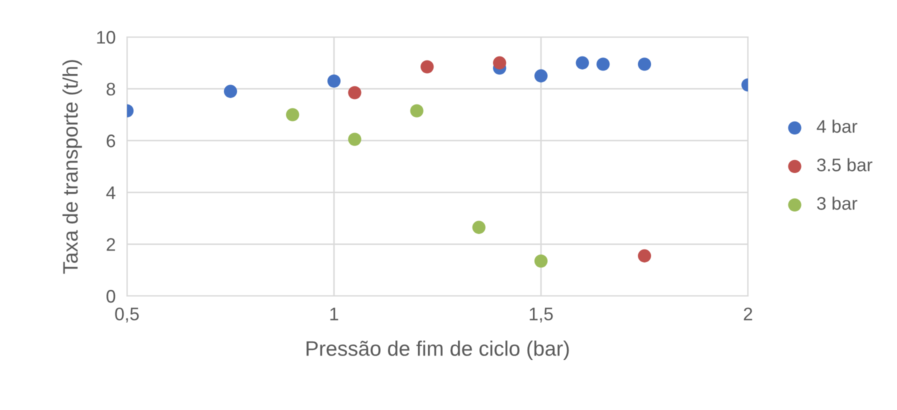 This screenshot has height=410, width=897. Describe the element at coordinates (72, 167) in the screenshot. I see `y-axis-title: Taxa de transporte (t/h)` at that location.